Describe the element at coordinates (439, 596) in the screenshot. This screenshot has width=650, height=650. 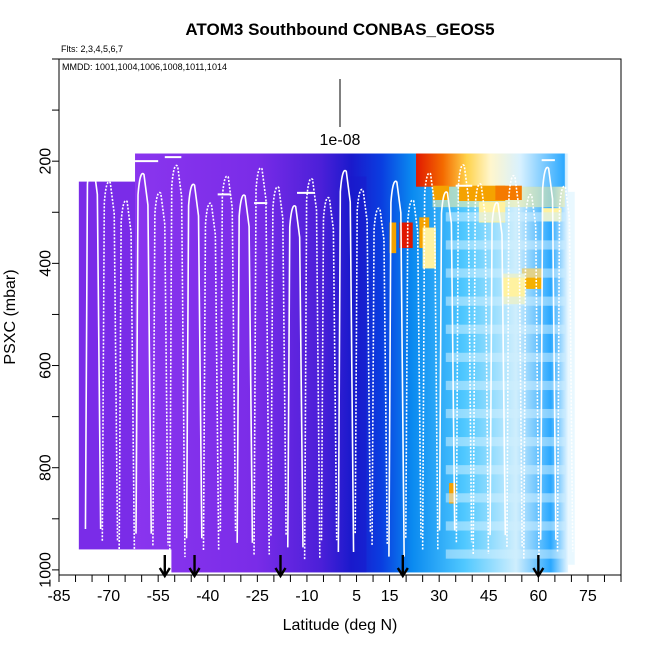
I see `x-tick-label: 30` at that location.